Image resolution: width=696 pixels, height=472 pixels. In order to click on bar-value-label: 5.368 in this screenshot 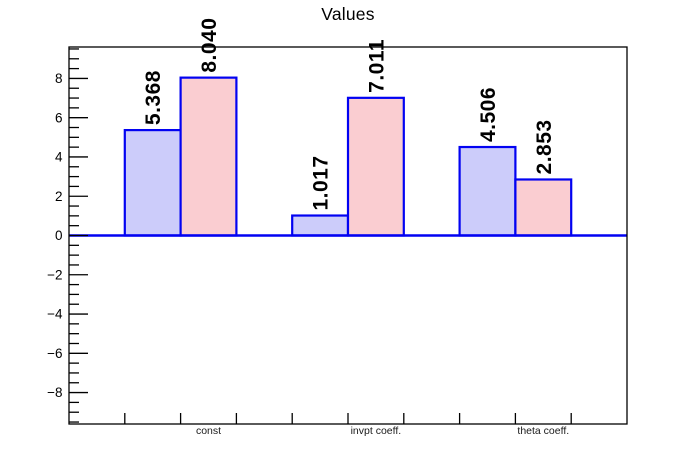, I will do `click(153, 97)`.